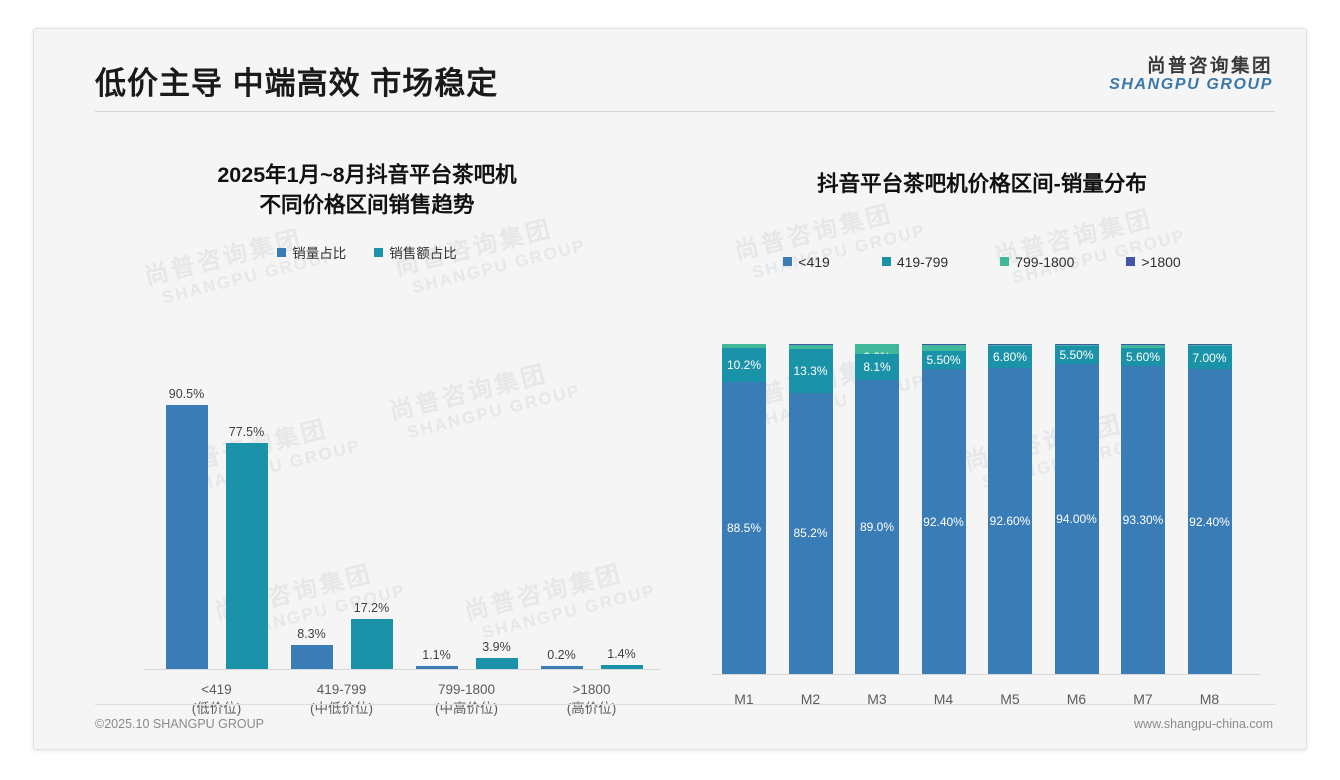 This screenshot has width=1340, height=780. What do you see at coordinates (986, 674) in the screenshot?
I see `x-axis-line-right` at bounding box center [986, 674].